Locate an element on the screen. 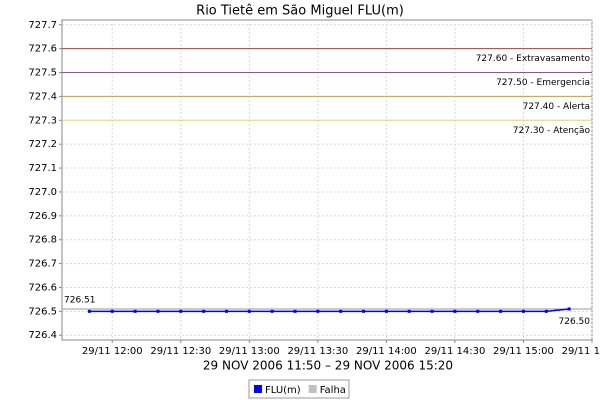 The image size is (600, 400). y-tick-label: 726.7 is located at coordinates (42, 264).